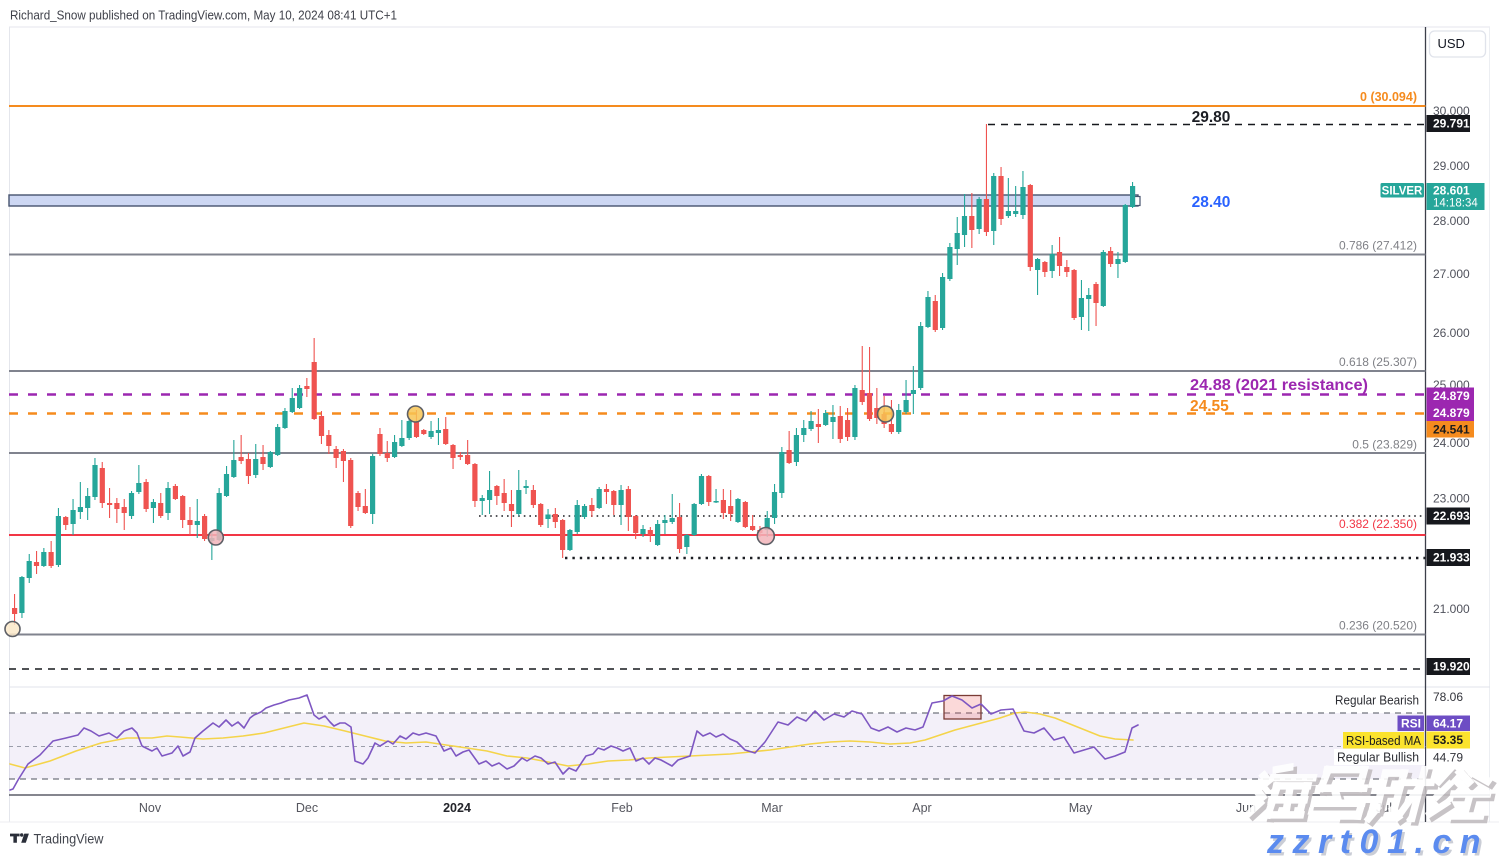 This screenshot has width=1499, height=857. Describe the element at coordinates (1448, 697) in the screenshot. I see `svg-text: 78.06` at that location.